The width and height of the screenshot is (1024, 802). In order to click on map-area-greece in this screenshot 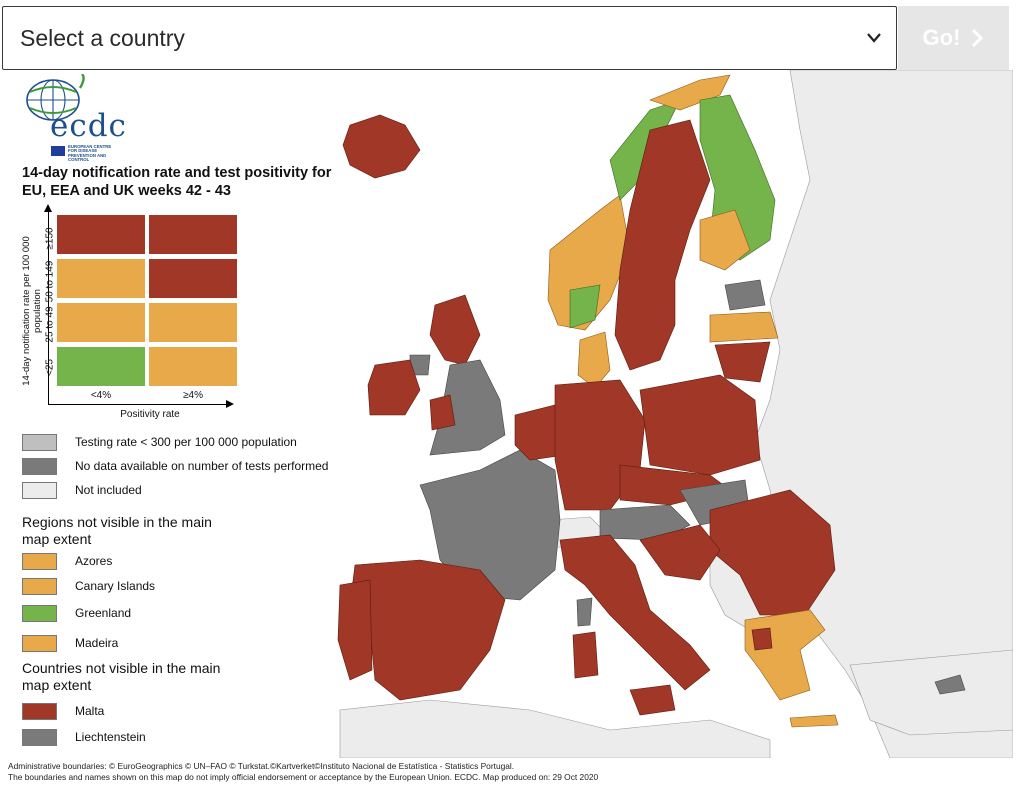, I will do `click(785, 655)`.